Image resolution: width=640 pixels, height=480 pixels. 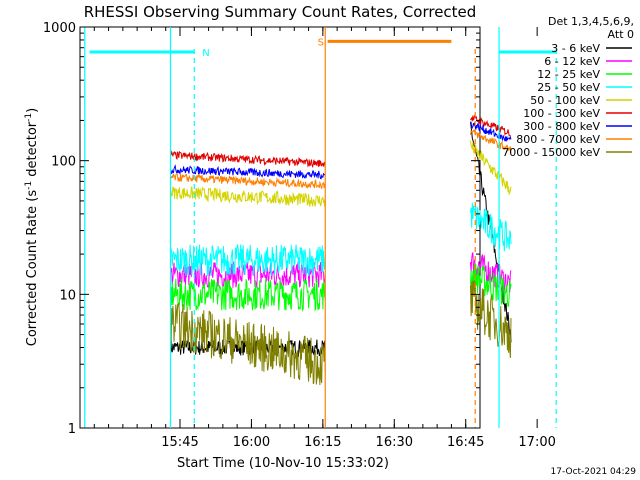 What do you see at coordinates (594, 472) in the screenshot?
I see `footer-timestamp: 17-Oct-2021 04:29` at bounding box center [594, 472].